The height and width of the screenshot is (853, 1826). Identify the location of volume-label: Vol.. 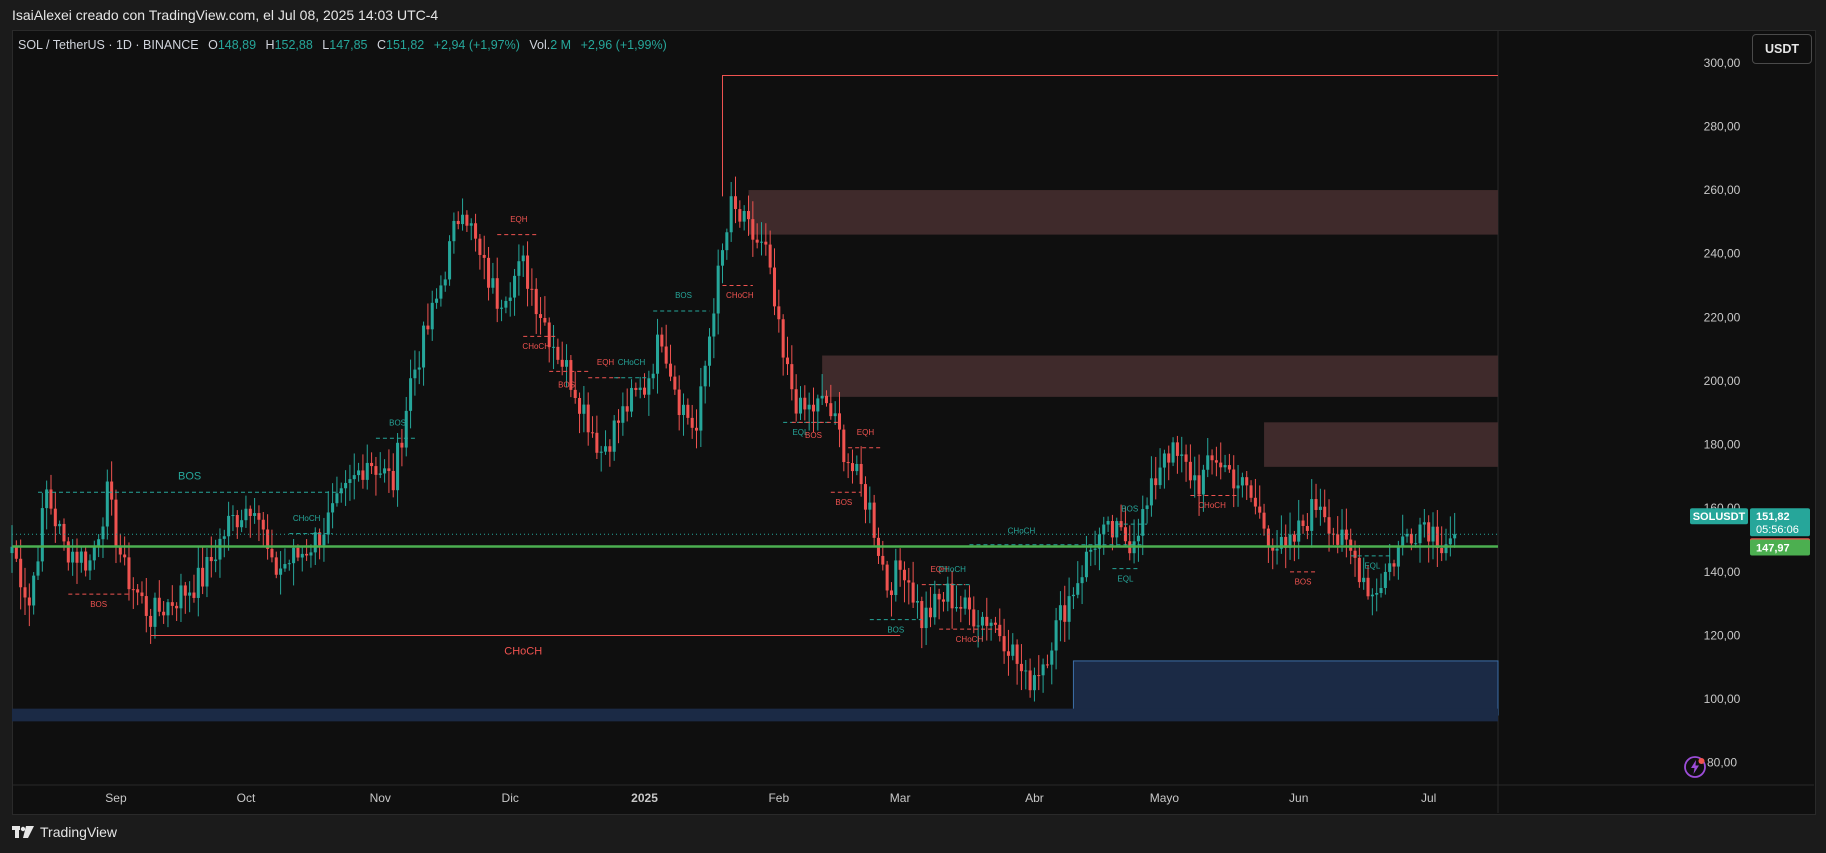
(540, 45).